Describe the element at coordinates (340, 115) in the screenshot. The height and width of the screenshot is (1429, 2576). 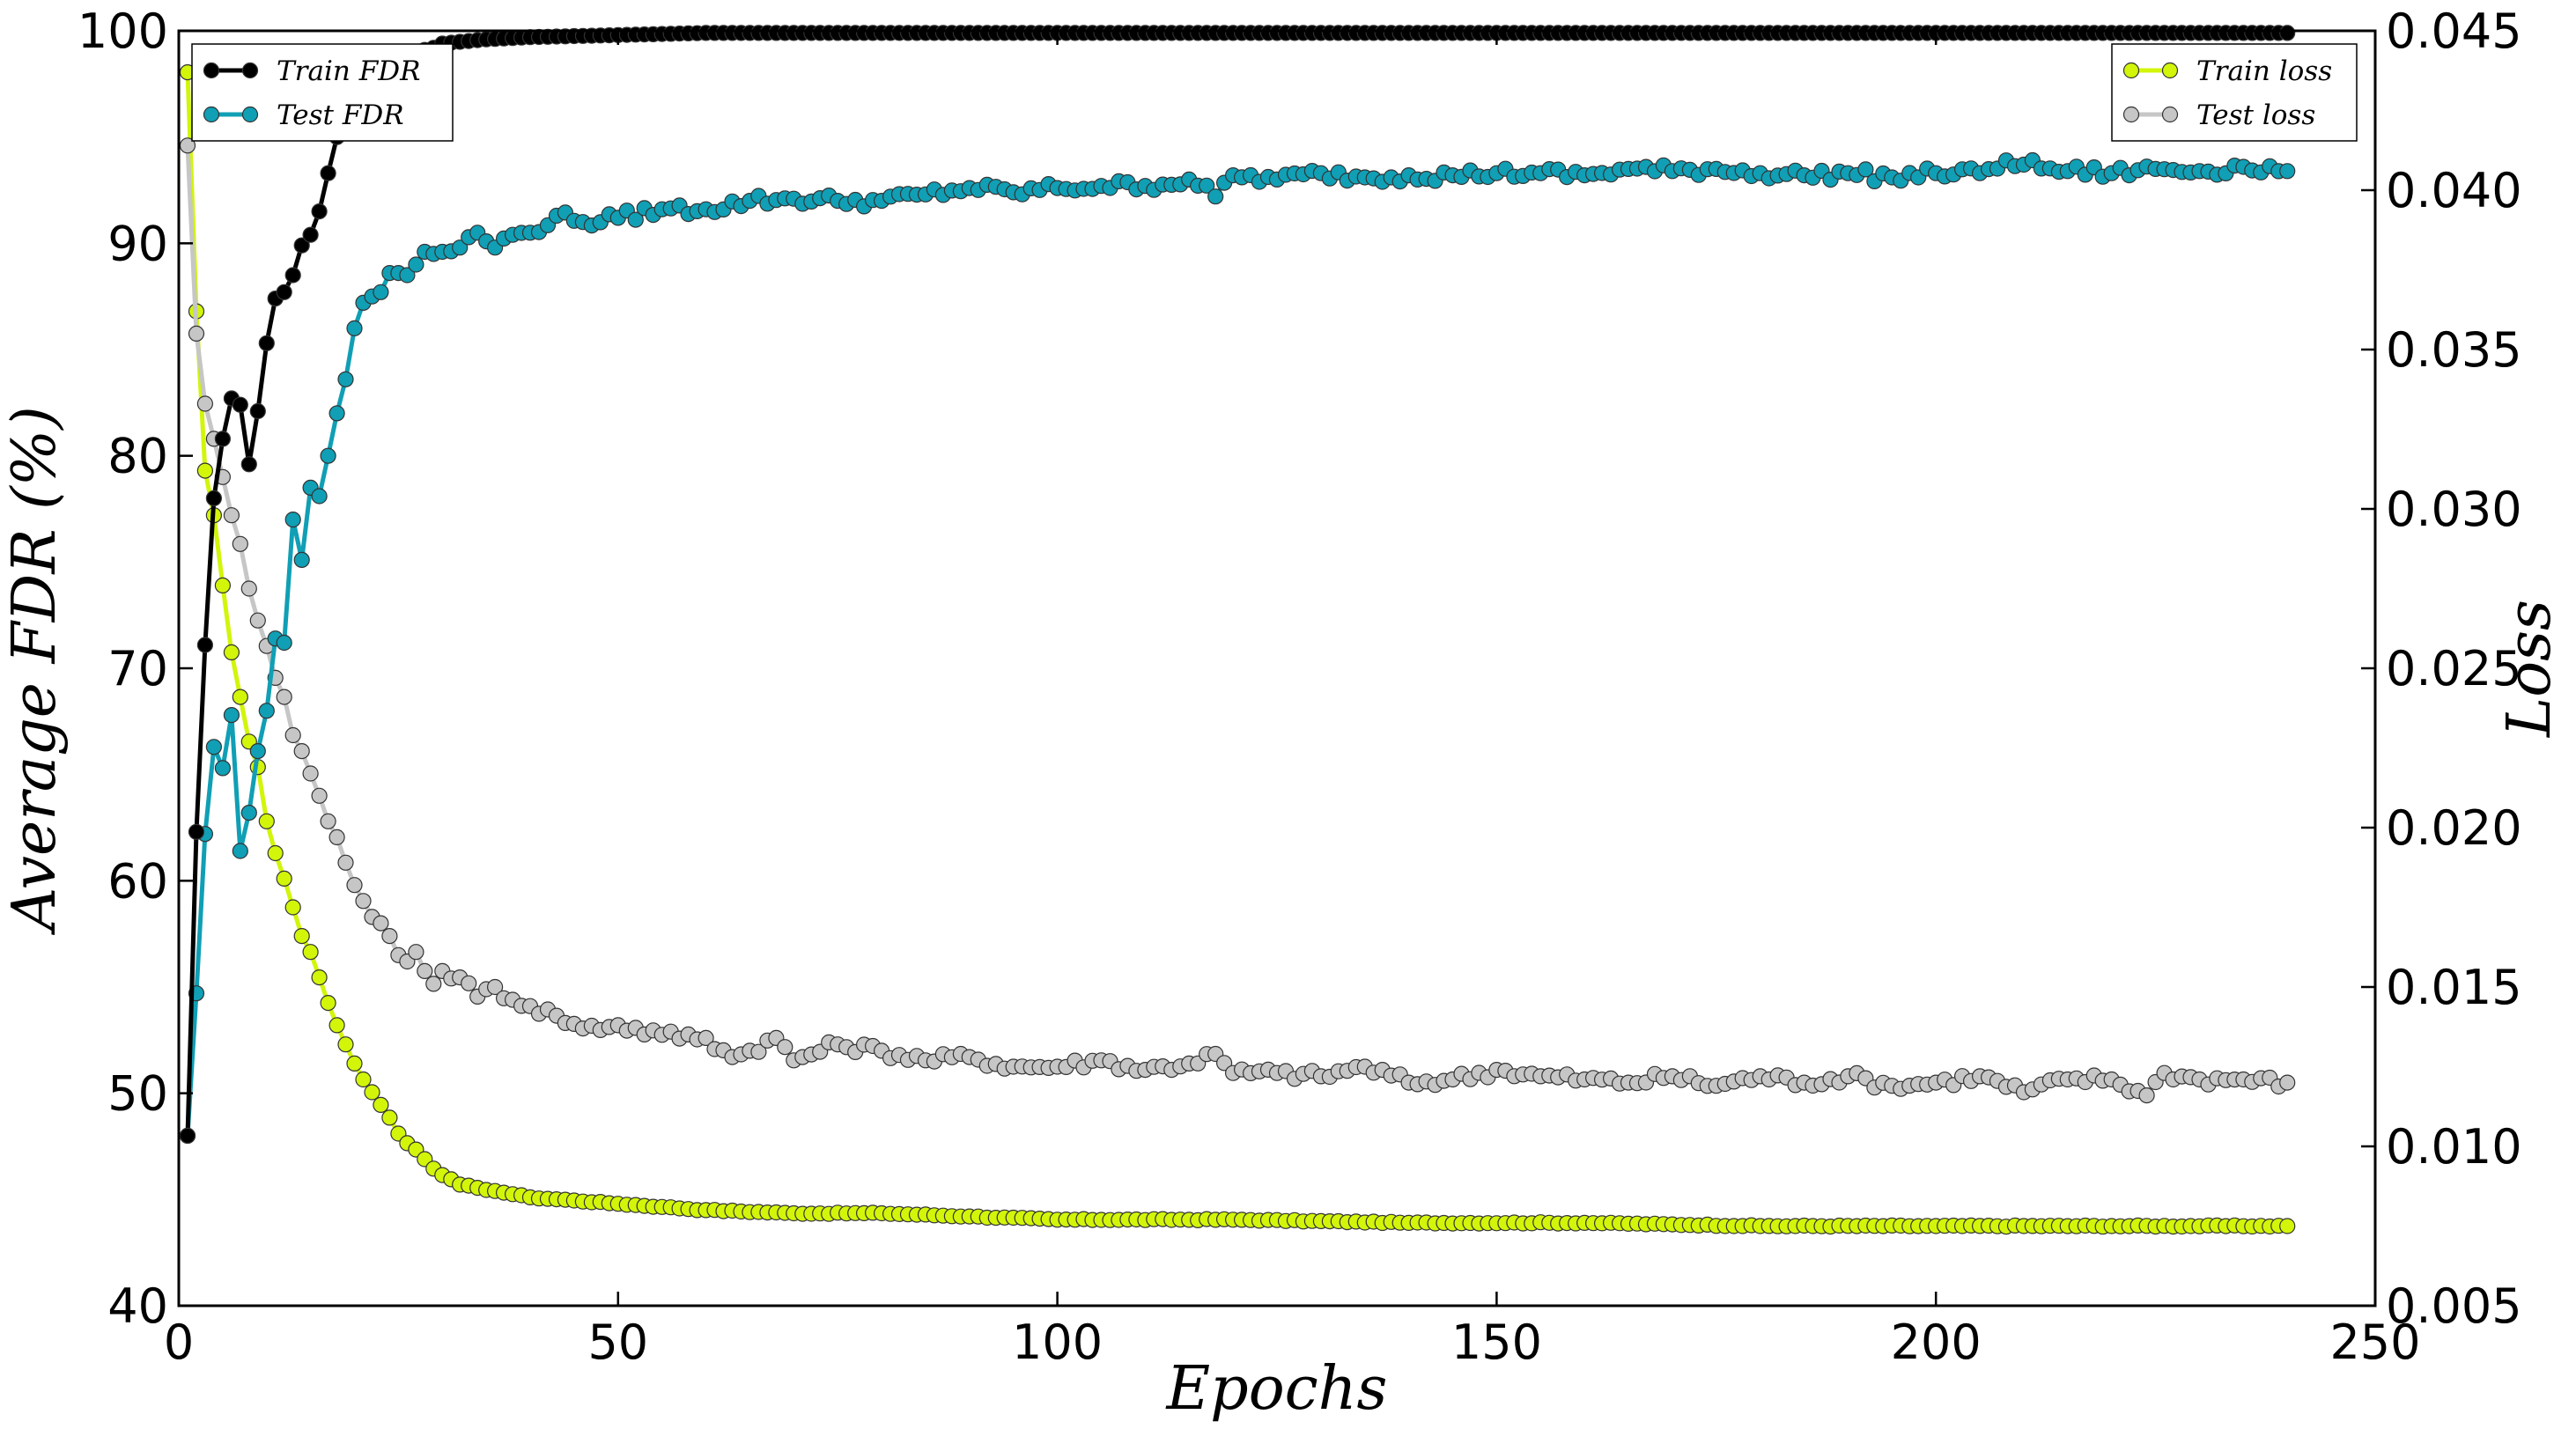
I see `legend-label: Test FDR` at that location.